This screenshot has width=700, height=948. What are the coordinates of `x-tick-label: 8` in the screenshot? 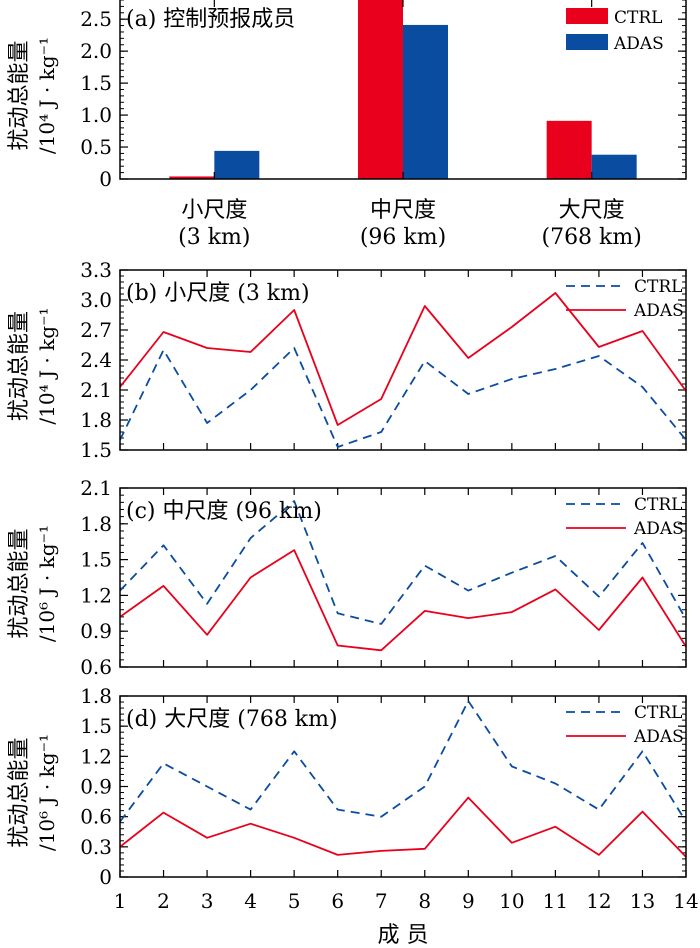 It's located at (424, 901).